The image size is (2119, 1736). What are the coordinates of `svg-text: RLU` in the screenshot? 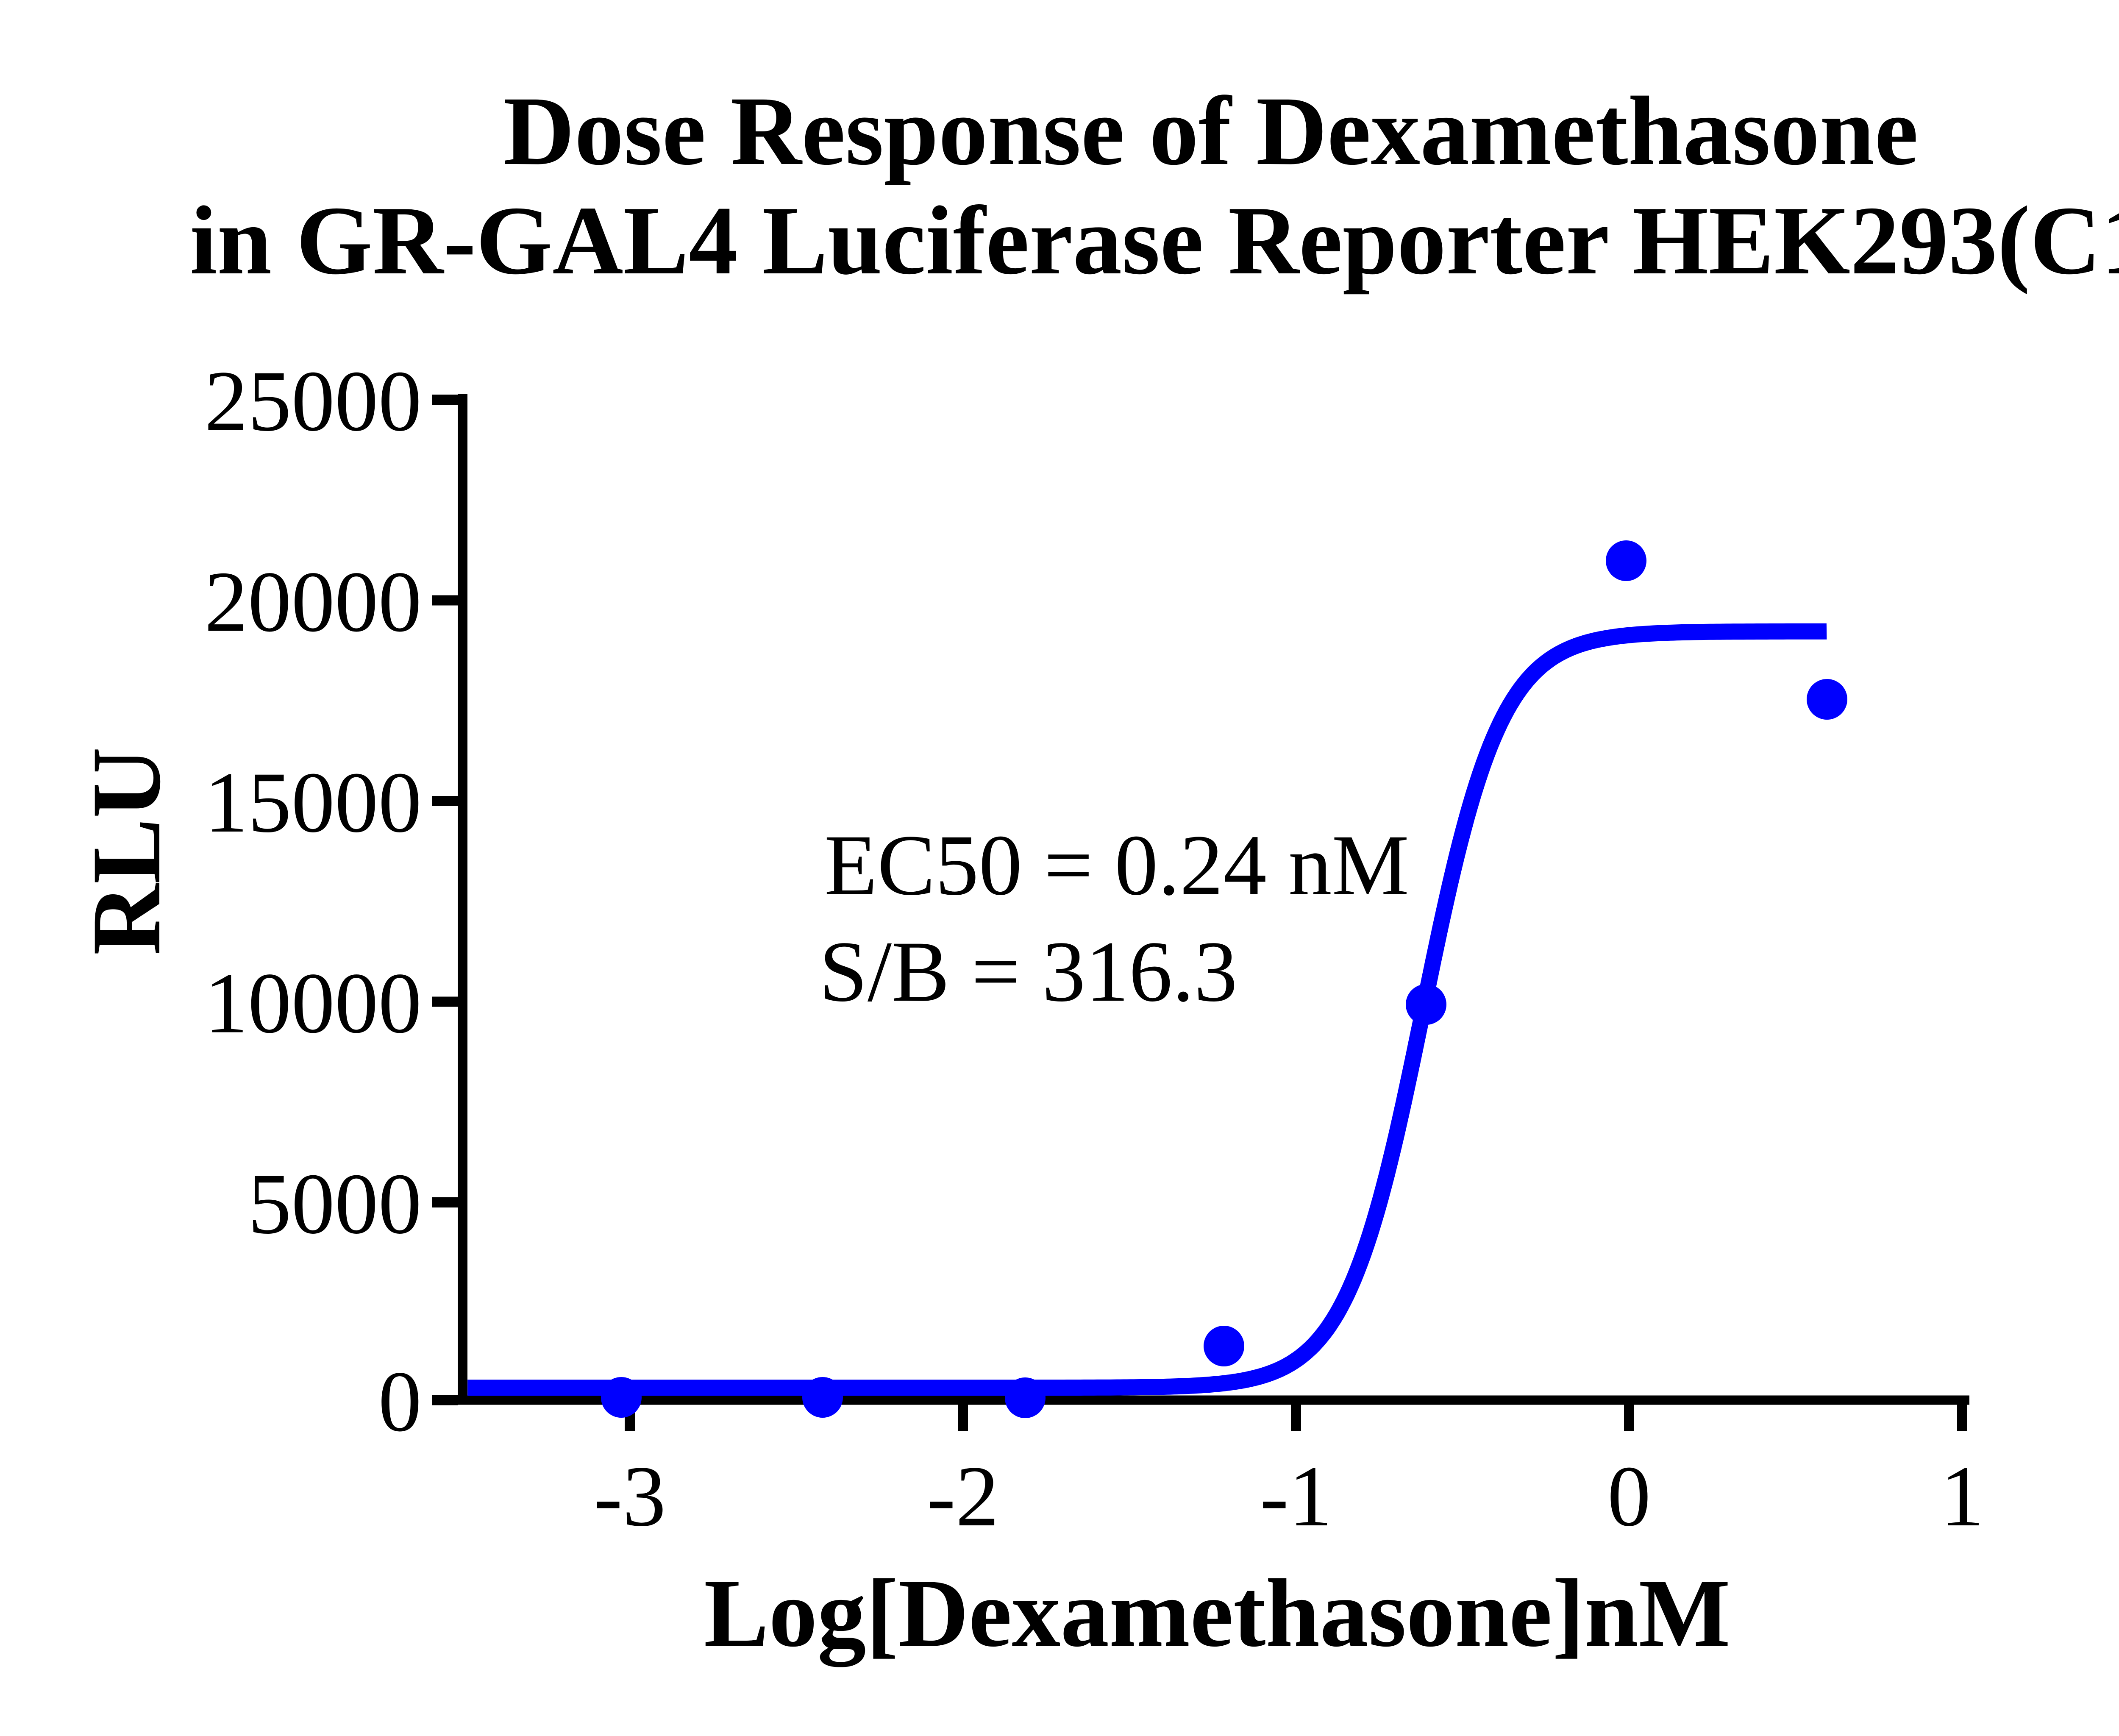 It's located at (127, 851).